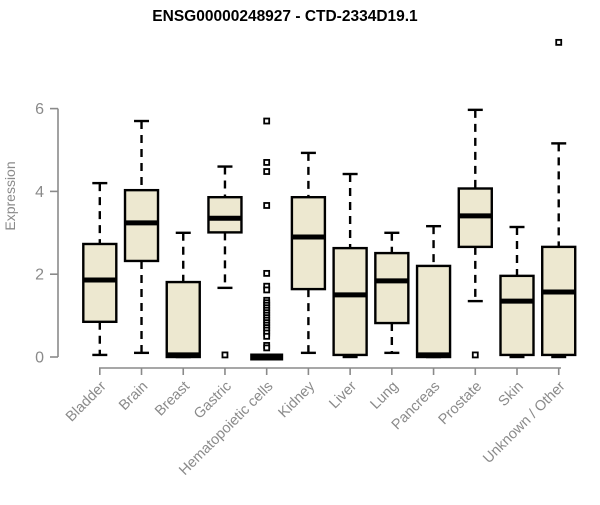 This screenshot has height=505, width=600. Describe the element at coordinates (343, 395) in the screenshot. I see `x-tick-label: Liver` at that location.